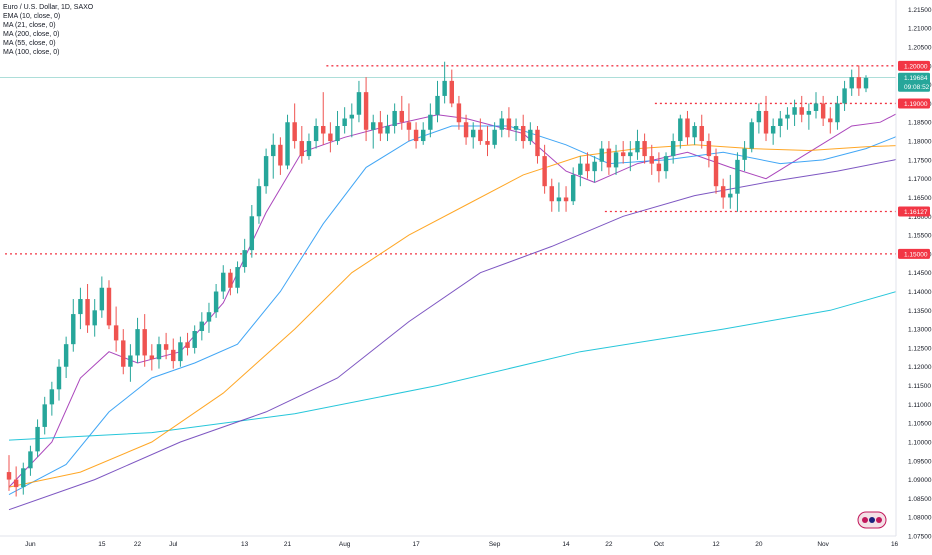 This screenshot has width=932, height=555. What do you see at coordinates (416, 544) in the screenshot?
I see `x-tick-label-7: 17` at bounding box center [416, 544].